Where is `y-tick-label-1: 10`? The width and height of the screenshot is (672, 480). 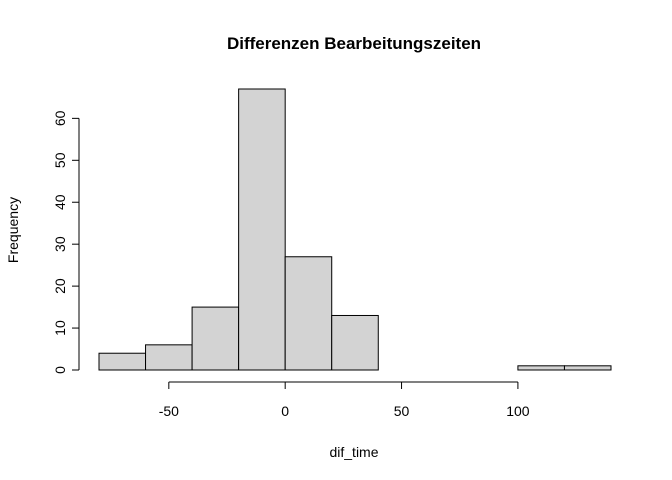
y-tick-label-1: 10 is located at coordinates (60, 328).